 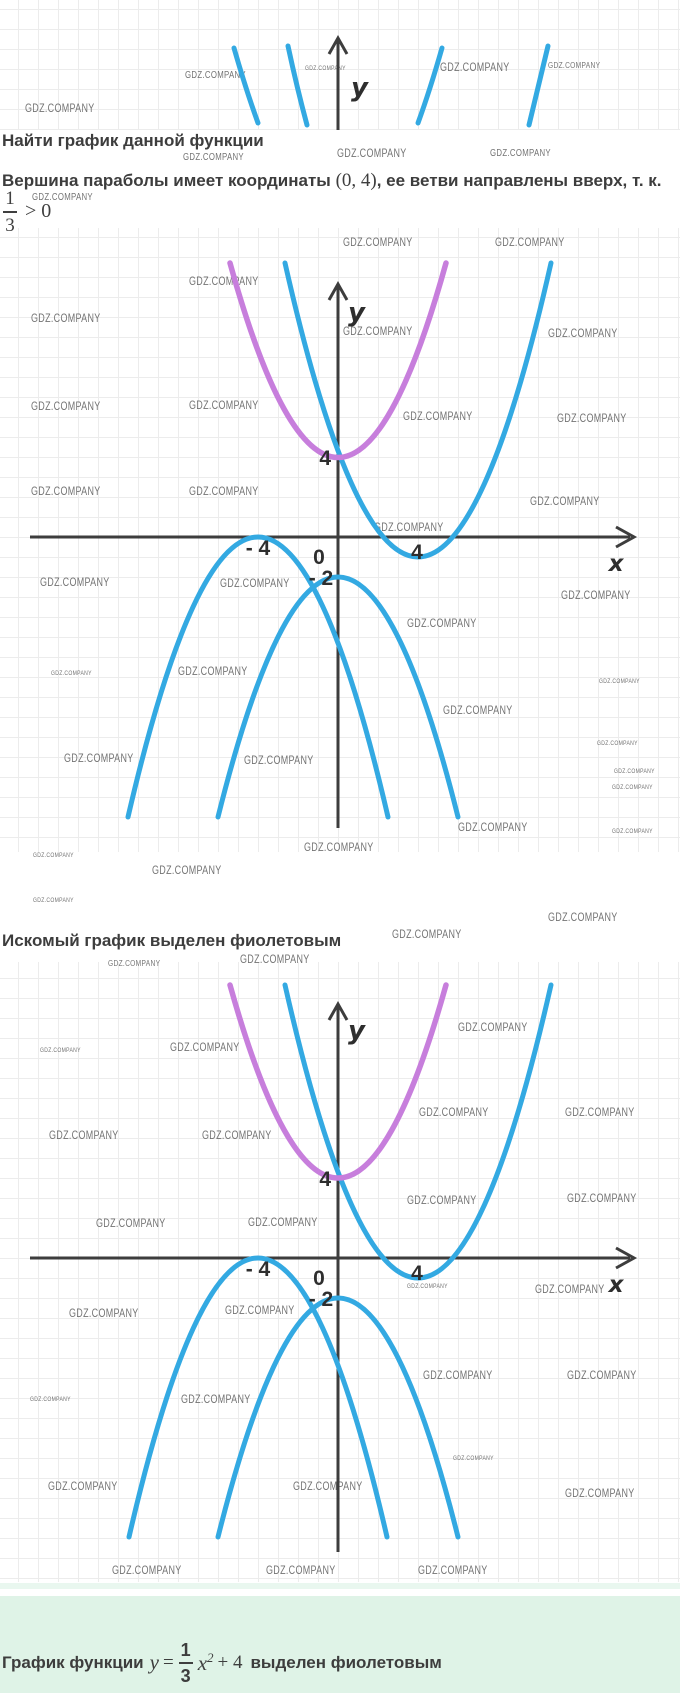 I want to click on math-x-squared: x2, so click(x=205, y=1662).